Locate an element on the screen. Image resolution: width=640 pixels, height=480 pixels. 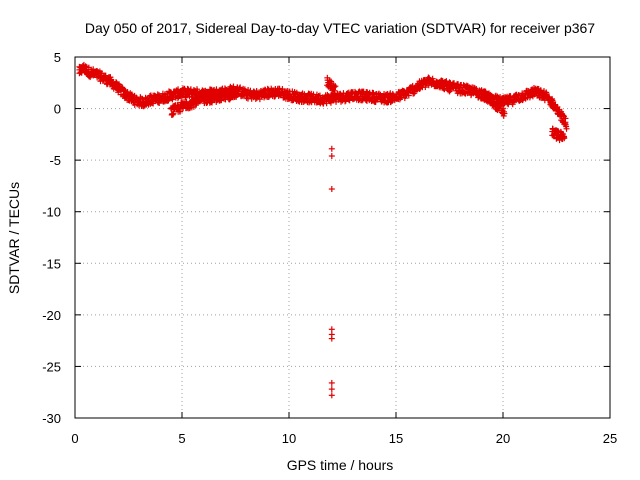
y-tick-label-3: -10 is located at coordinates (51, 212).